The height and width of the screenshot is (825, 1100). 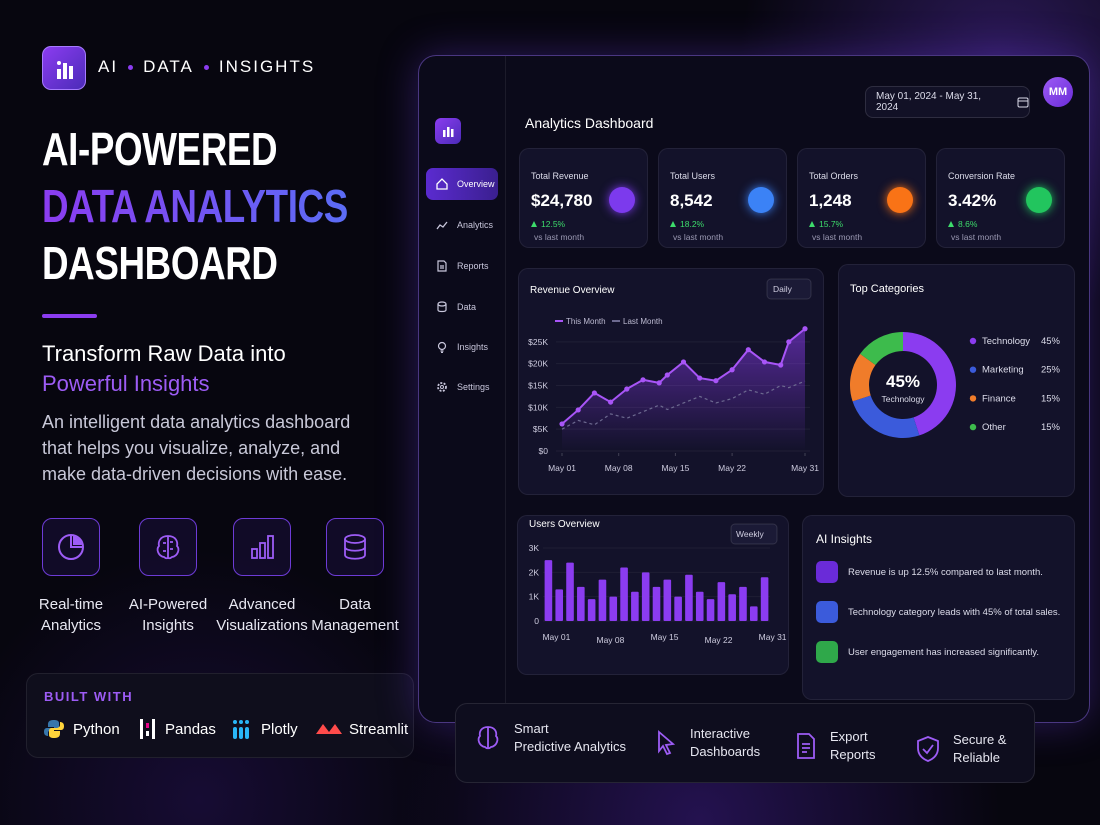 What do you see at coordinates (108, 66) in the screenshot?
I see `brand-word: AI` at bounding box center [108, 66].